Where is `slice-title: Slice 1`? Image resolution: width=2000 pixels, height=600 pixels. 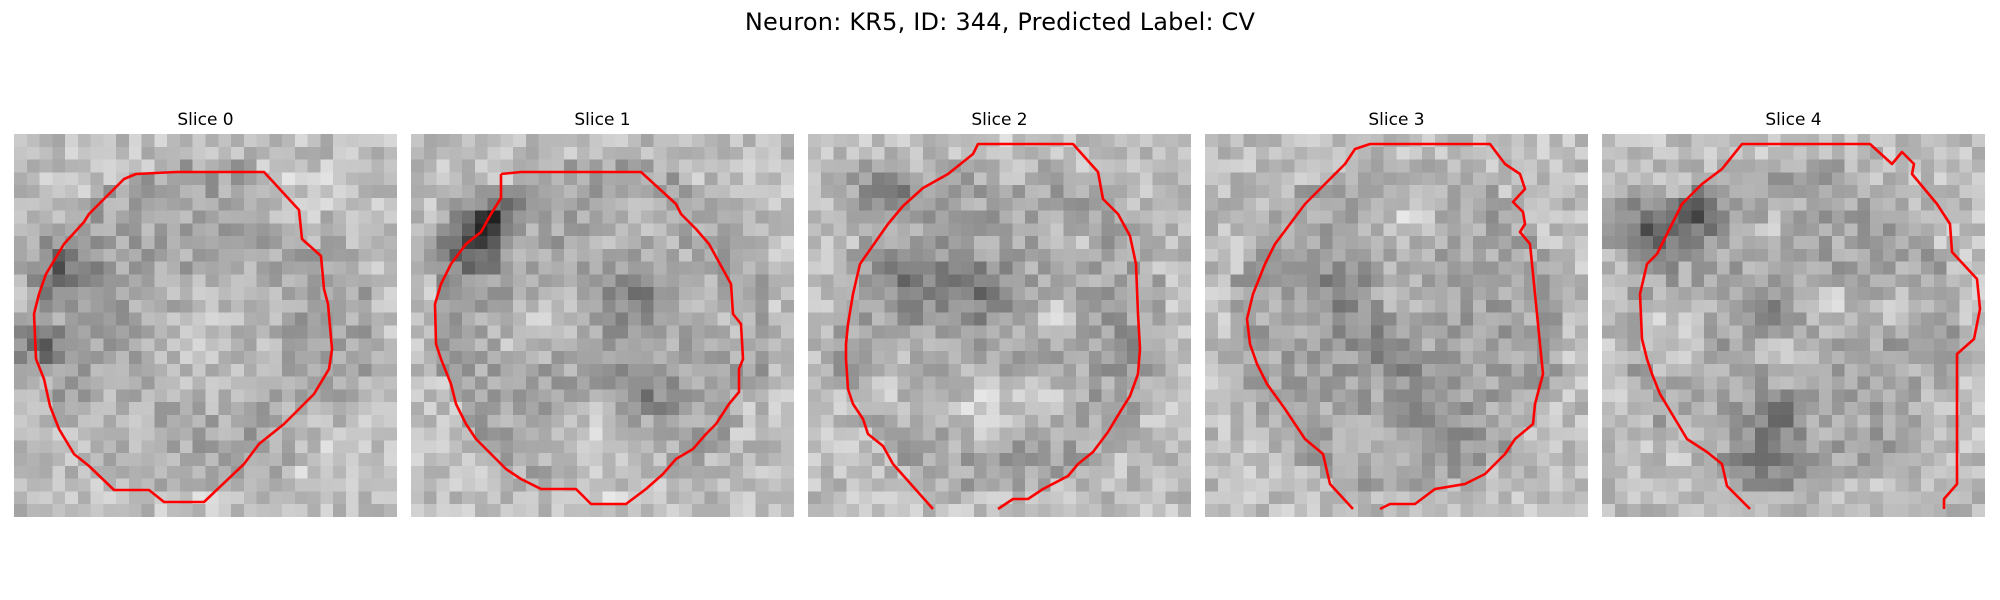
slice-title: Slice 1 is located at coordinates (602, 120).